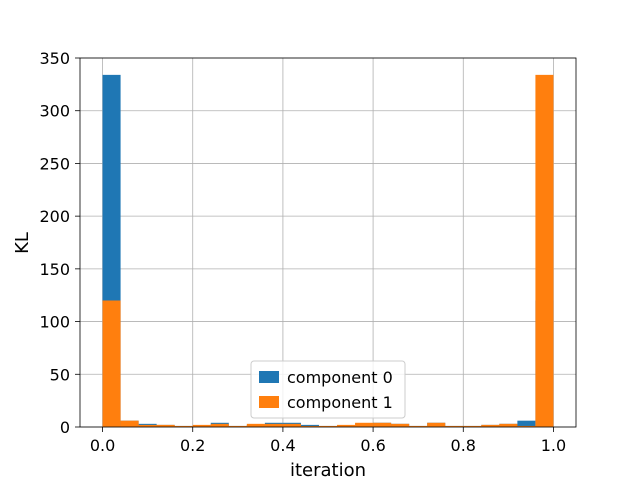  Describe the element at coordinates (340, 402) in the screenshot. I see `legend-label: component 1` at that location.